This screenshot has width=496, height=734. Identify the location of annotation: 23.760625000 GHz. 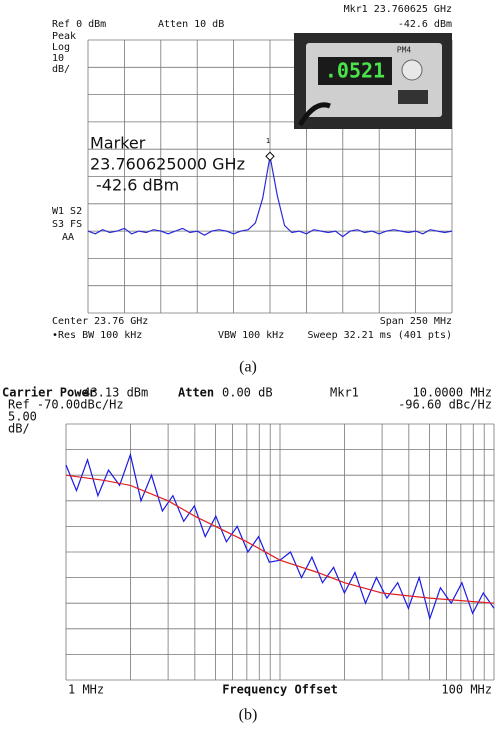
(167, 164).